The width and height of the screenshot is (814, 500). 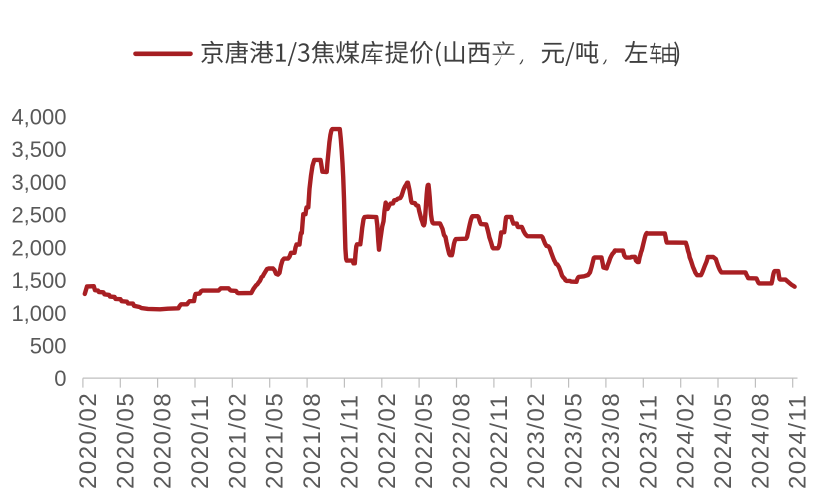 What do you see at coordinates (462, 440) in the screenshot?
I see `svg-text: 2022/08` at bounding box center [462, 440].